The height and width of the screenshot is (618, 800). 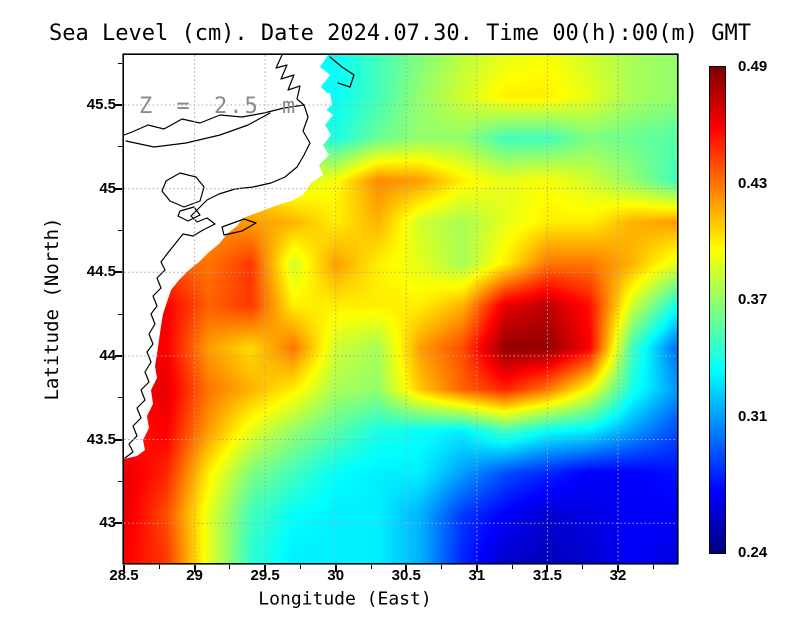 I want to click on y-tick-label: 44, so click(x=107, y=355).